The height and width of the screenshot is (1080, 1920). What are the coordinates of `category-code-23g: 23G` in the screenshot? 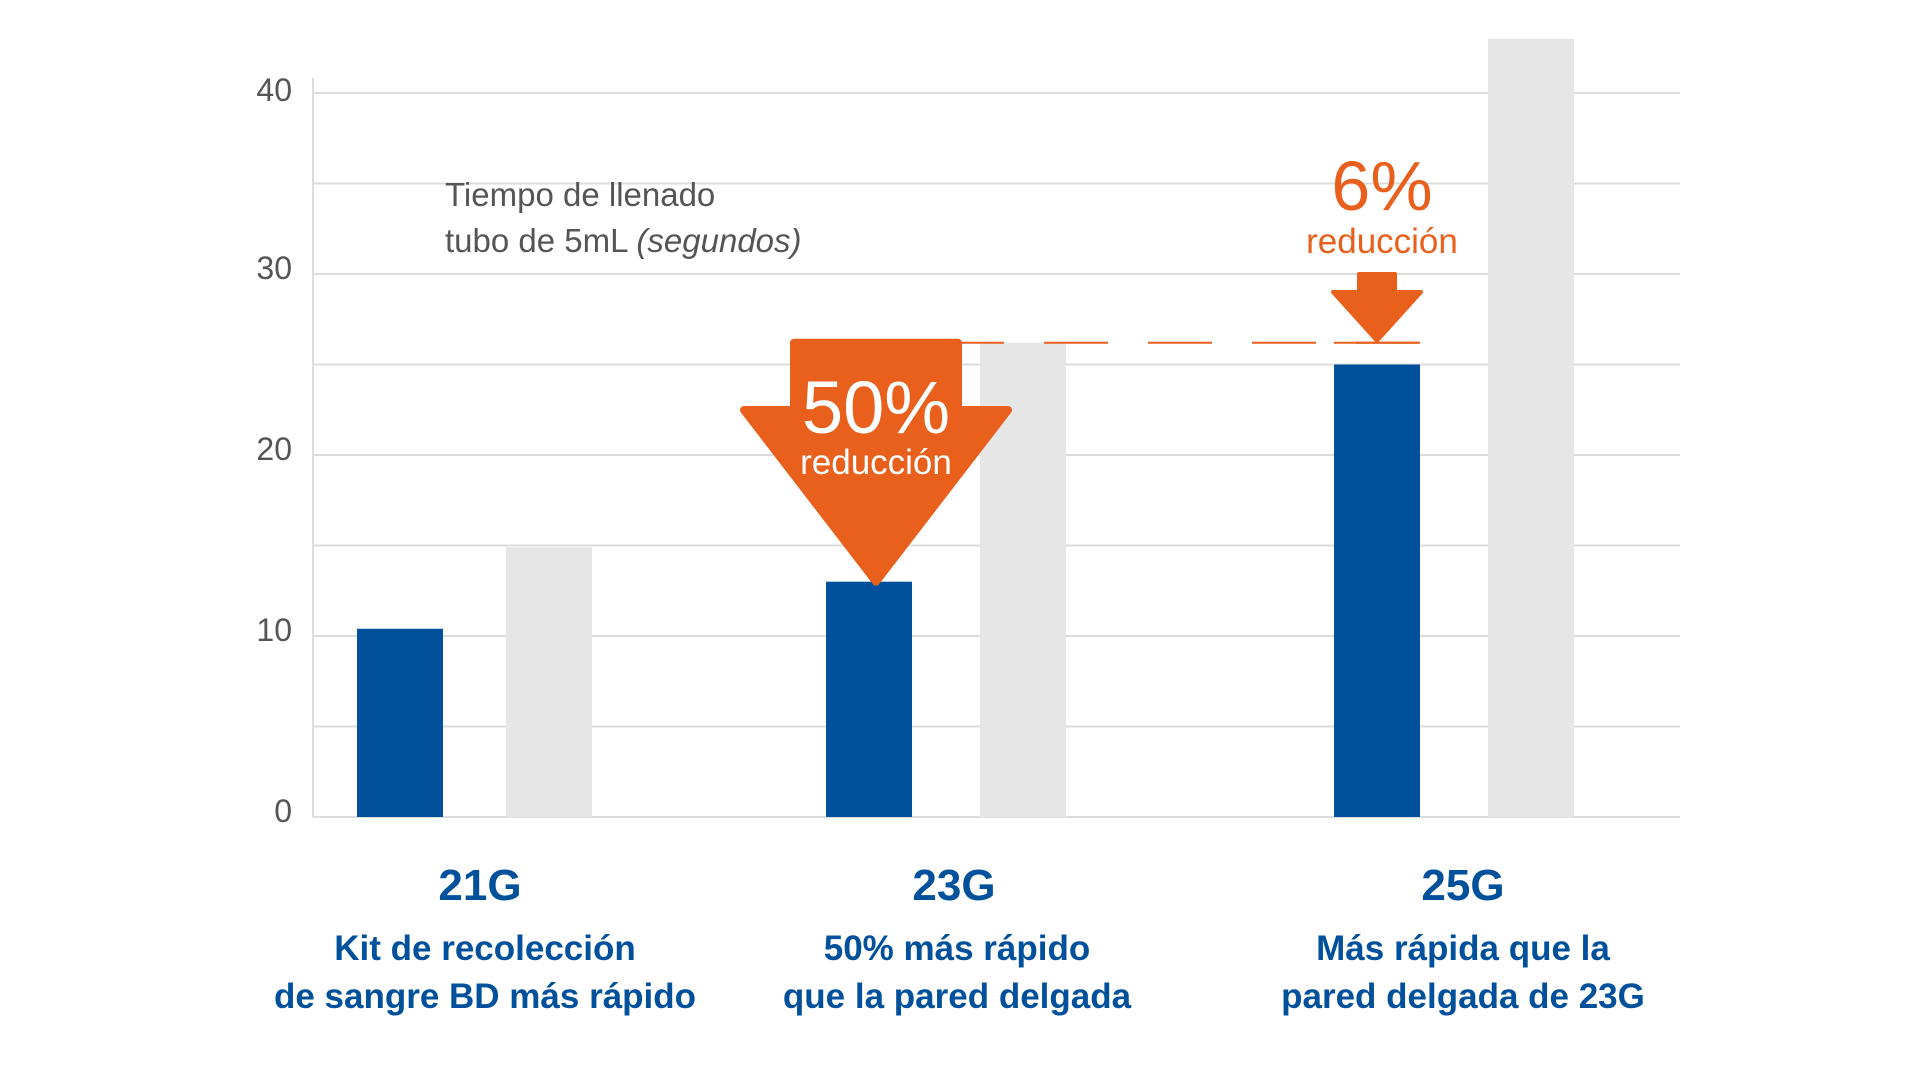 It's located at (953, 885).